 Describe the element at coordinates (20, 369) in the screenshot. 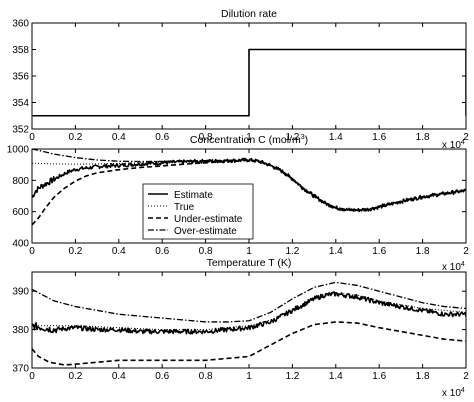

I see `y-tick-label: 370` at that location.